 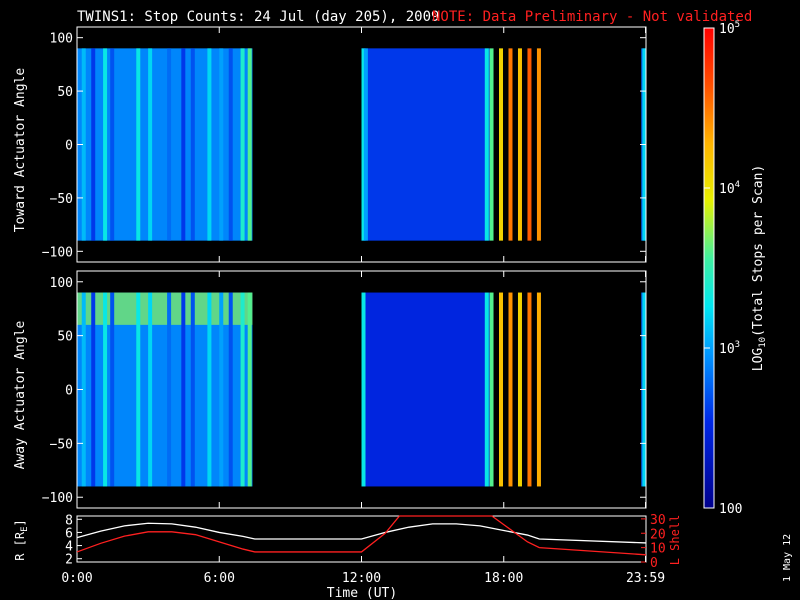 I want to click on y-tick-label-right: 0, so click(x=654, y=563).